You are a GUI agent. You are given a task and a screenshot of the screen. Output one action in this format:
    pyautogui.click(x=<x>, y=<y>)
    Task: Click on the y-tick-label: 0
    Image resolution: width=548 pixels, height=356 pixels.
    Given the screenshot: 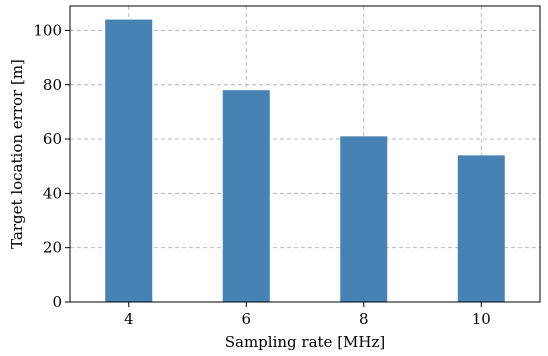 What is the action you would take?
    pyautogui.click(x=57, y=302)
    